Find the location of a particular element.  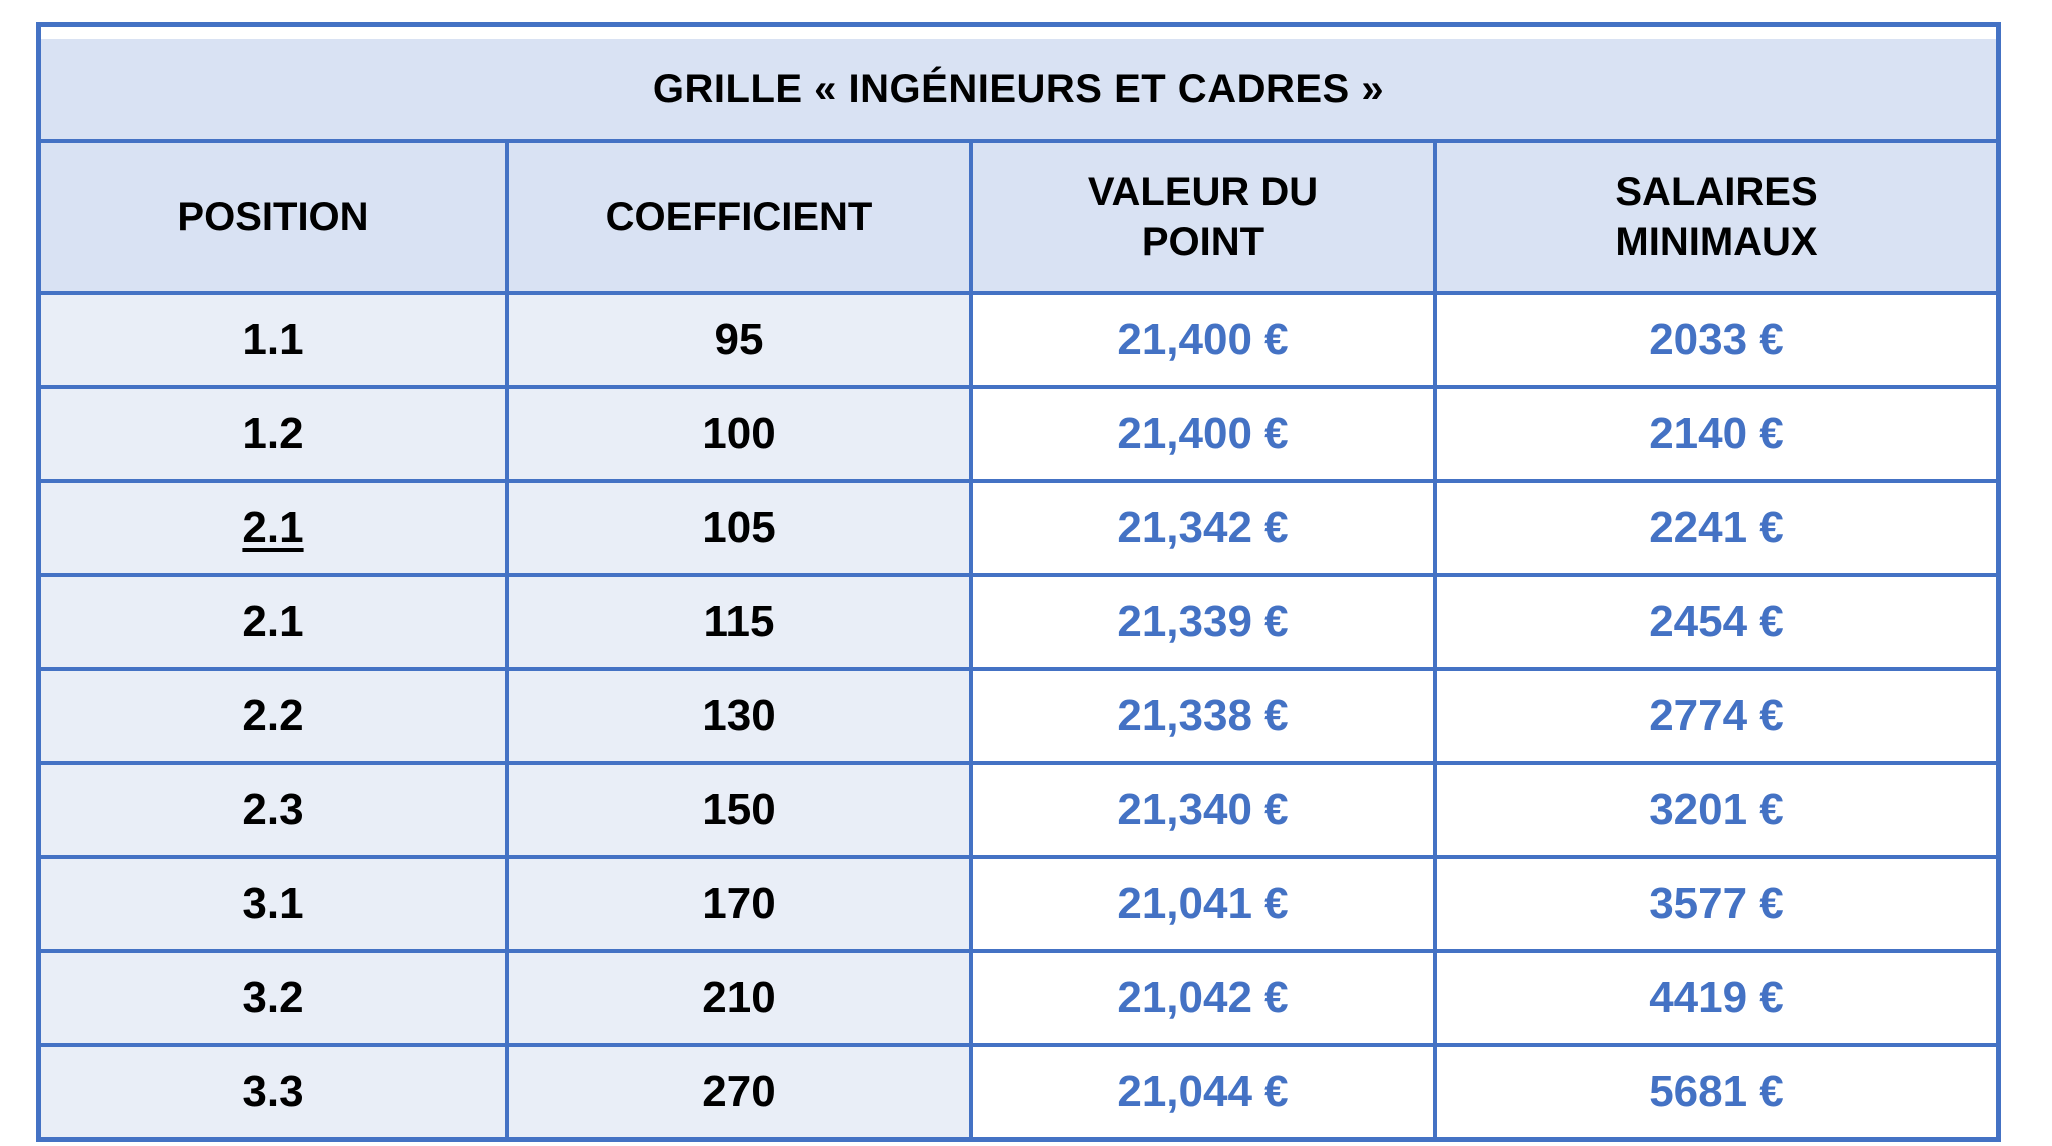

cell-valeur-du-point: 21,041 € is located at coordinates (1201, 904).